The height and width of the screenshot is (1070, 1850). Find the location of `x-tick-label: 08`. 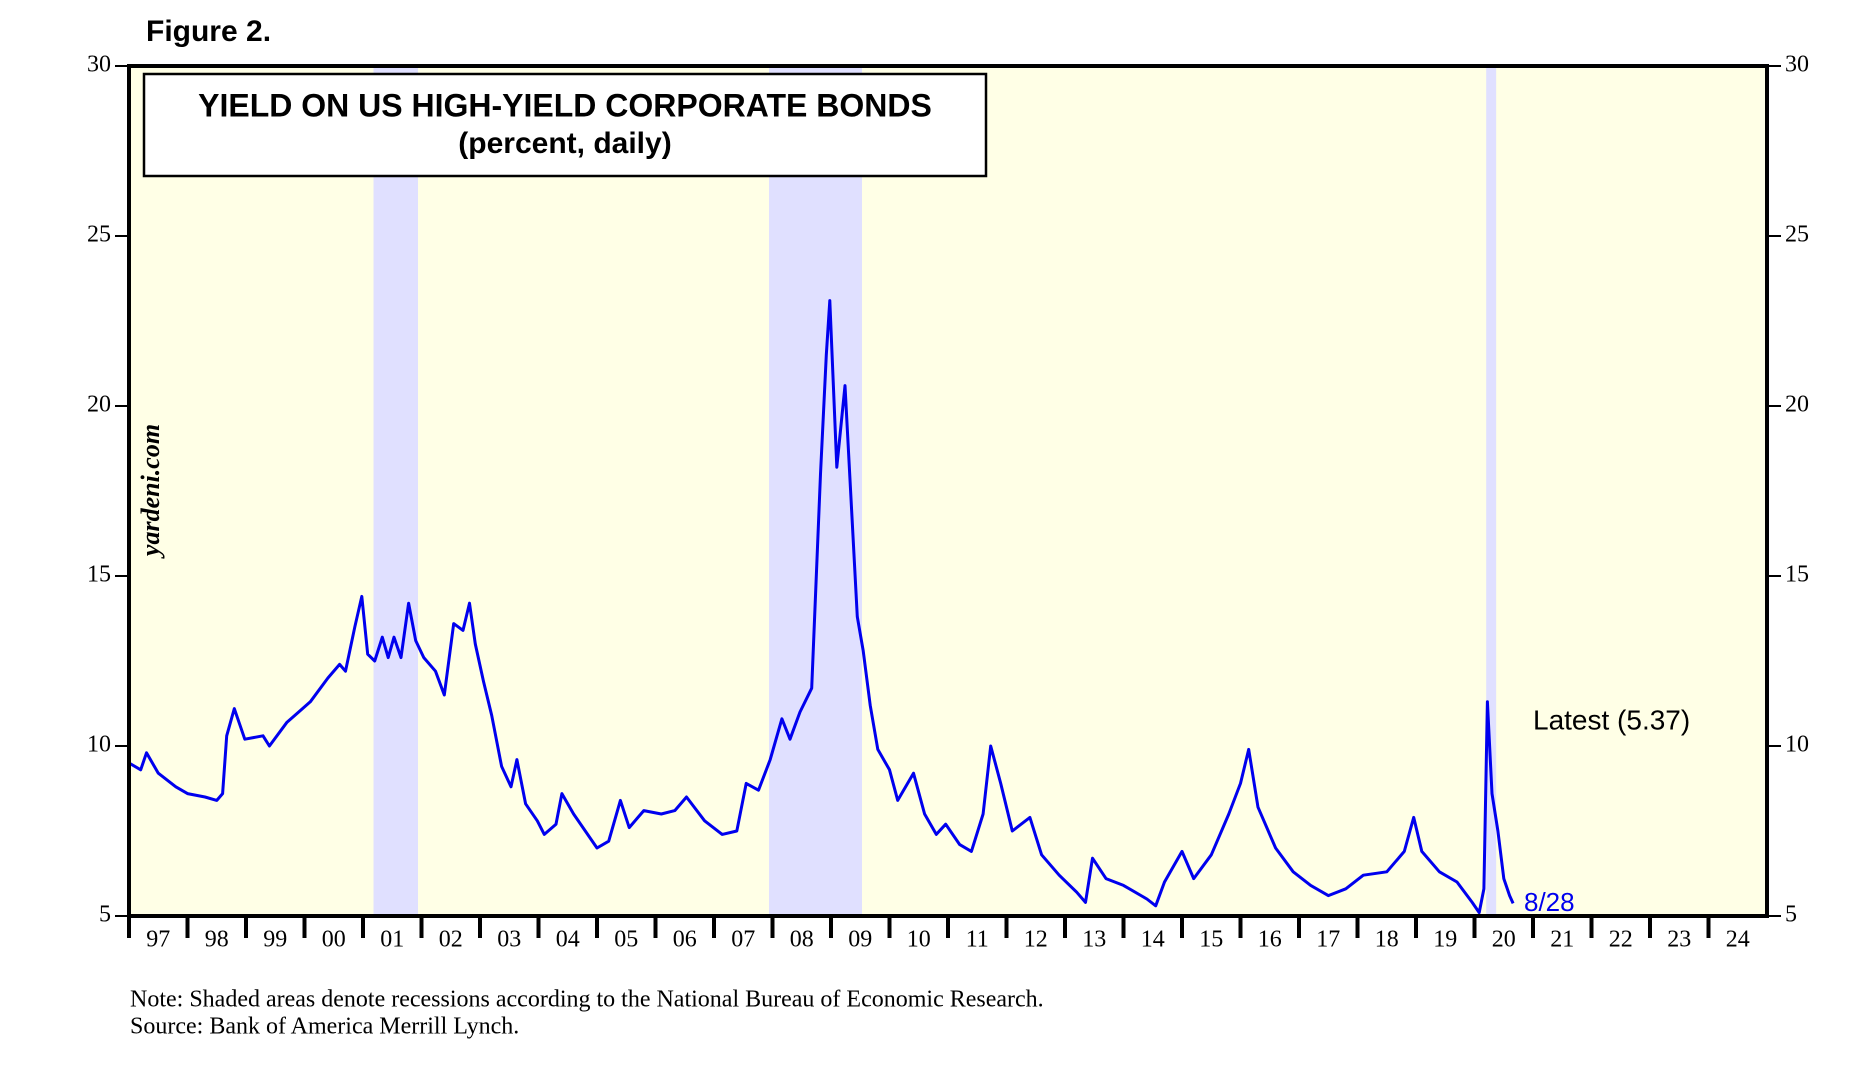

x-tick-label: 08 is located at coordinates (802, 940).